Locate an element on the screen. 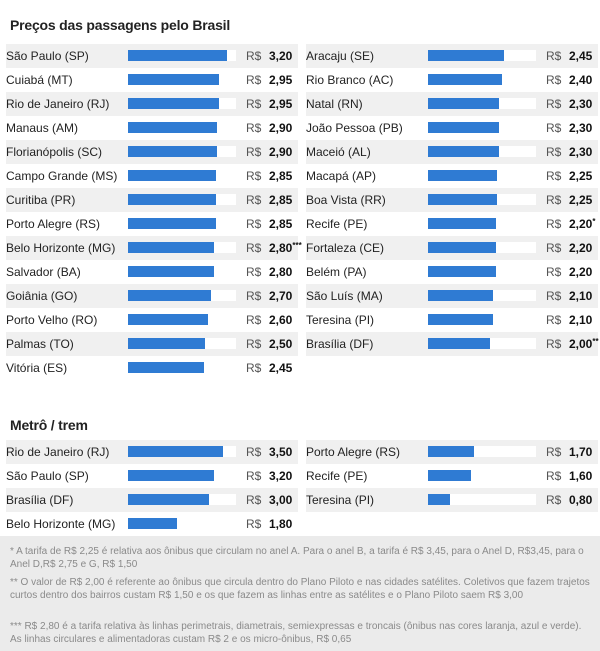  table-row: Natal (RN) R$ 2,30 is located at coordinates (452, 104).